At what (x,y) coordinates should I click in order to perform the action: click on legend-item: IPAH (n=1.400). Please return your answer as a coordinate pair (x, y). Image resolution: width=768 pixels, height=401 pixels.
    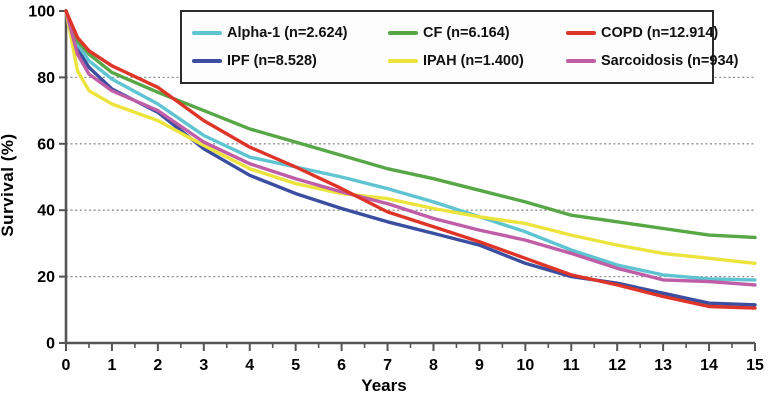
    Looking at the image, I should click on (477, 61).